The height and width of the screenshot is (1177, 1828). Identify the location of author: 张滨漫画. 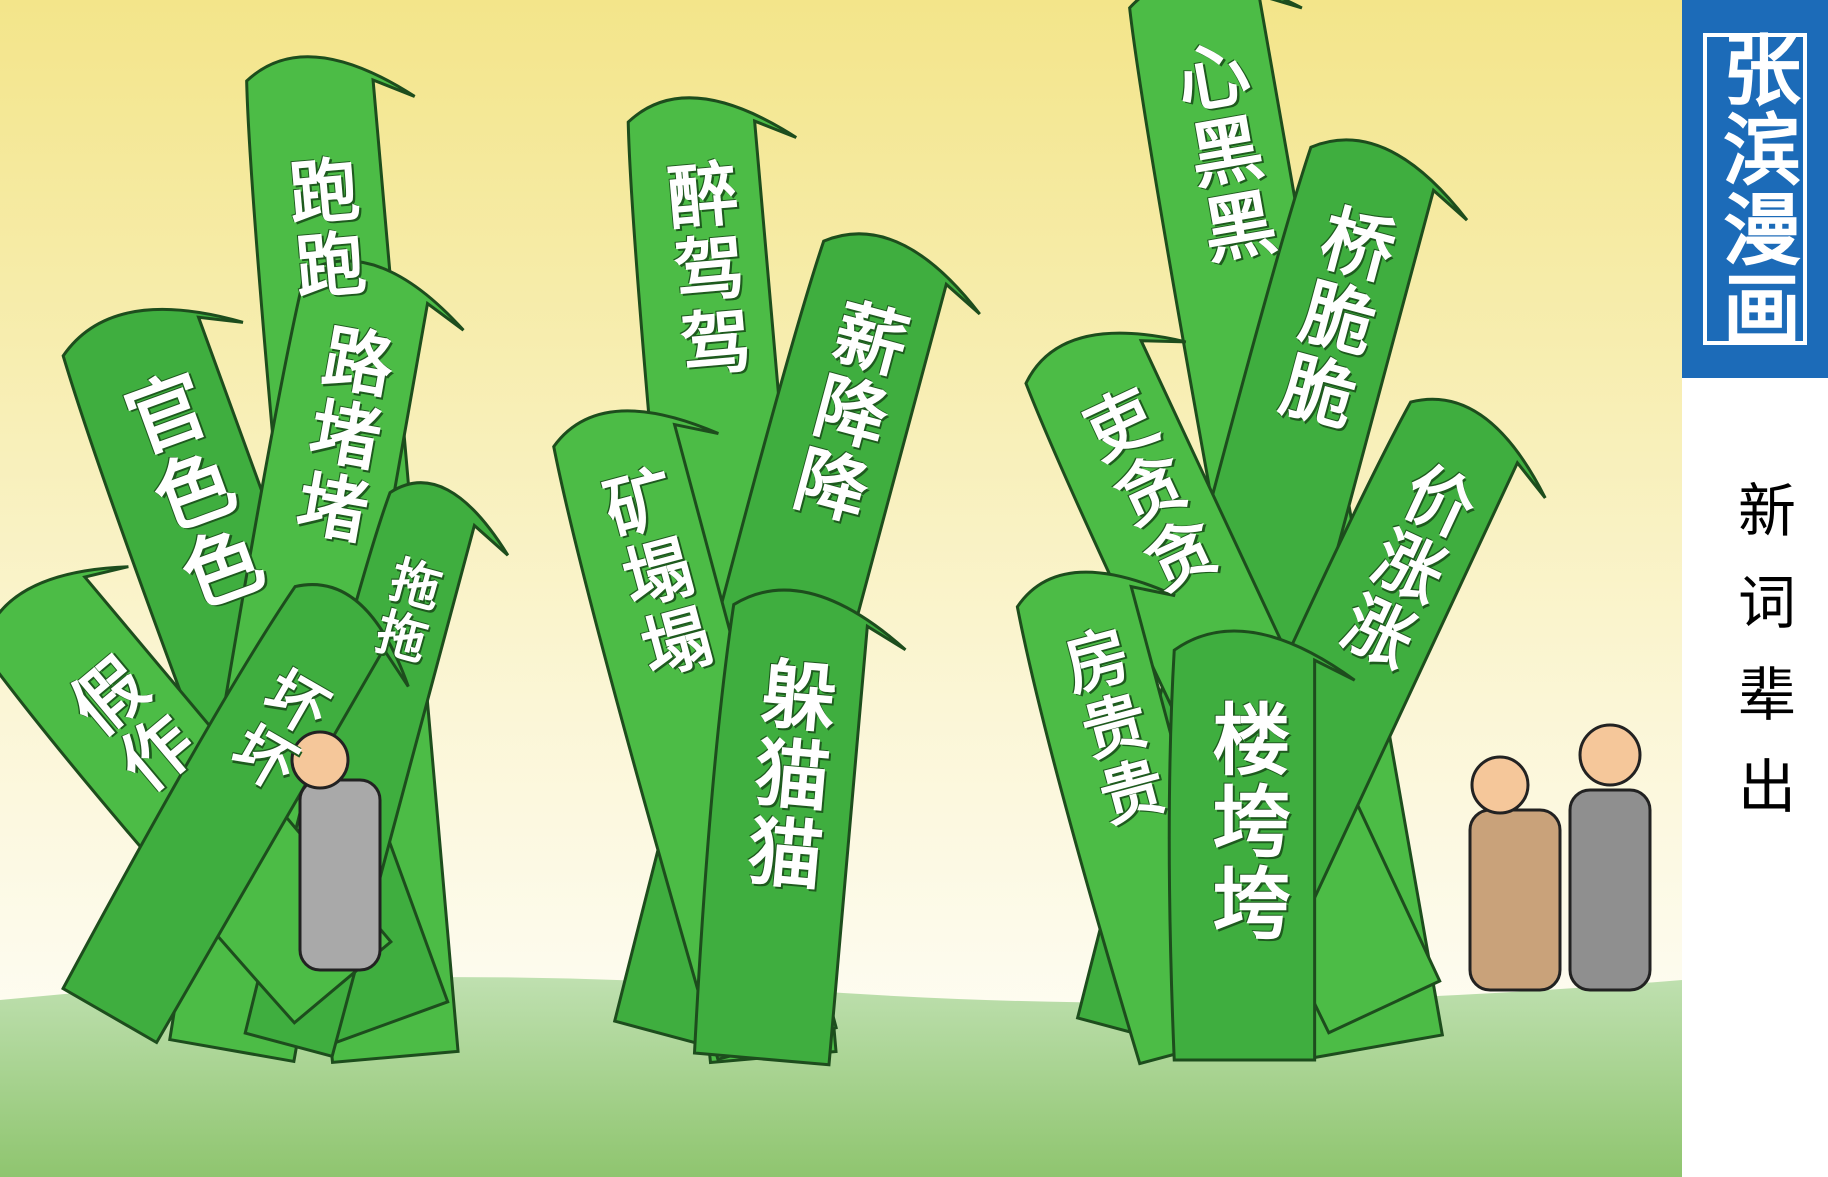
(1755, 189).